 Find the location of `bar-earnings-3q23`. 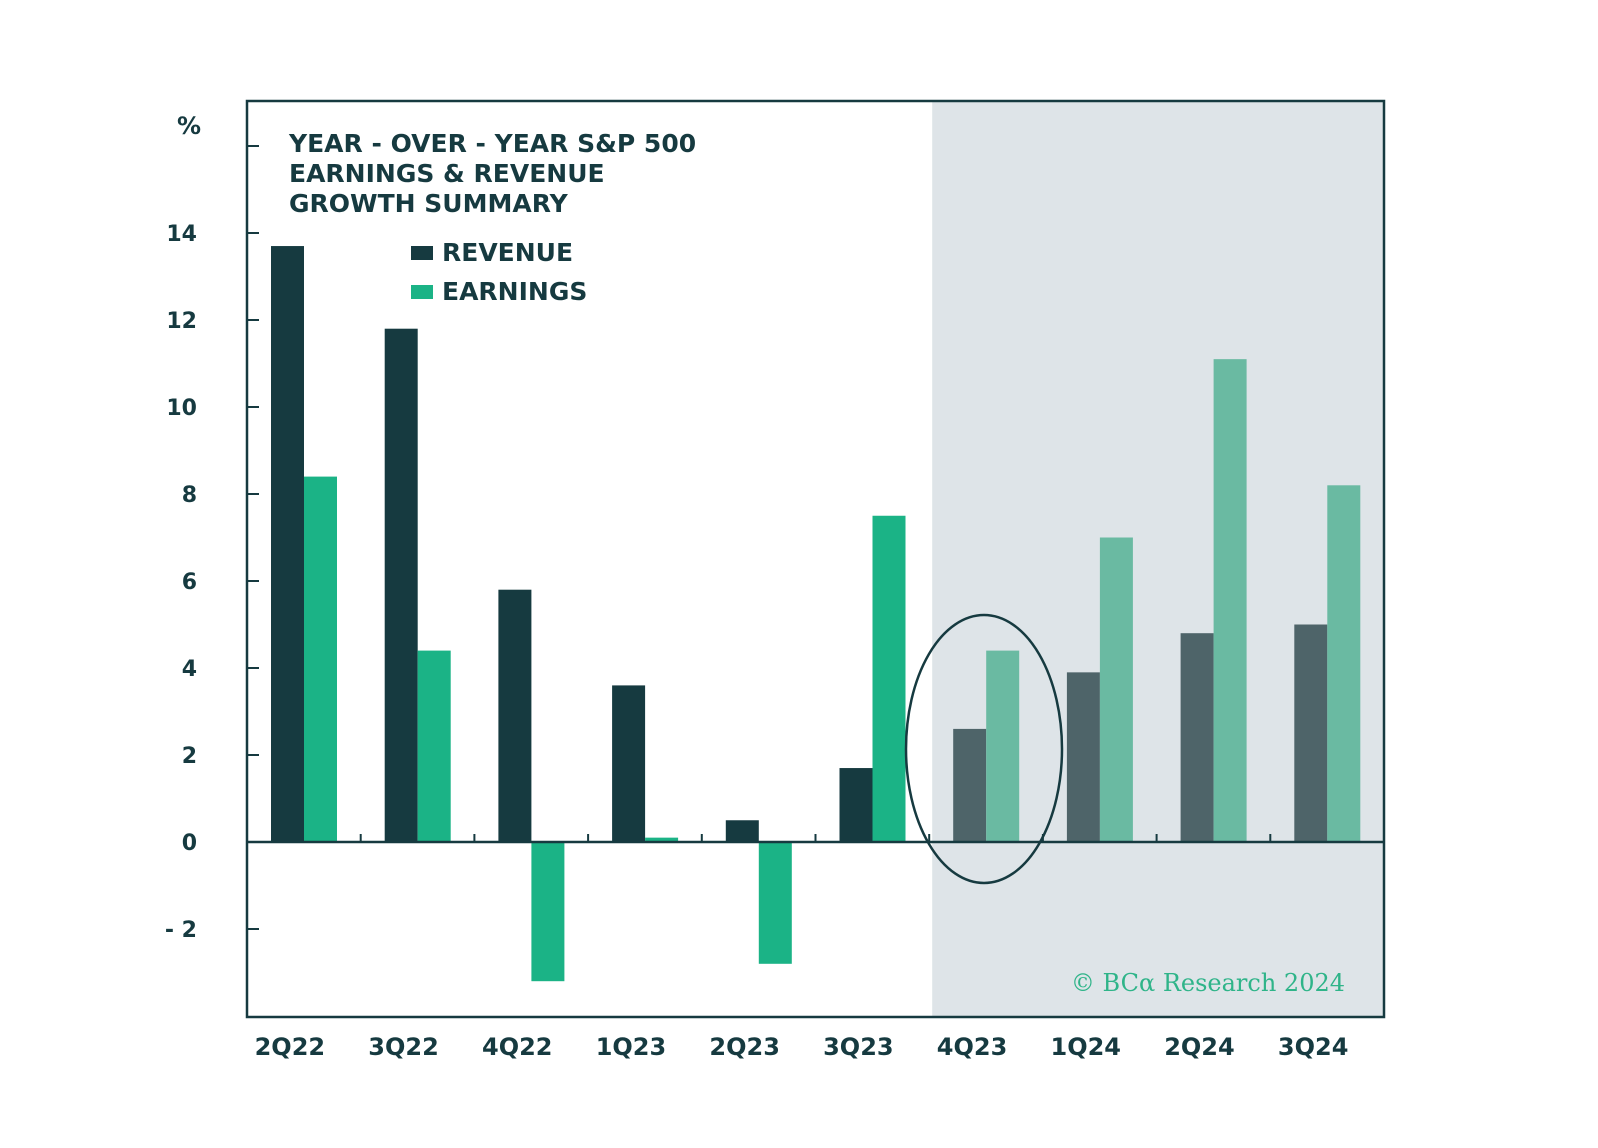

bar-earnings-3q23 is located at coordinates (889, 678).